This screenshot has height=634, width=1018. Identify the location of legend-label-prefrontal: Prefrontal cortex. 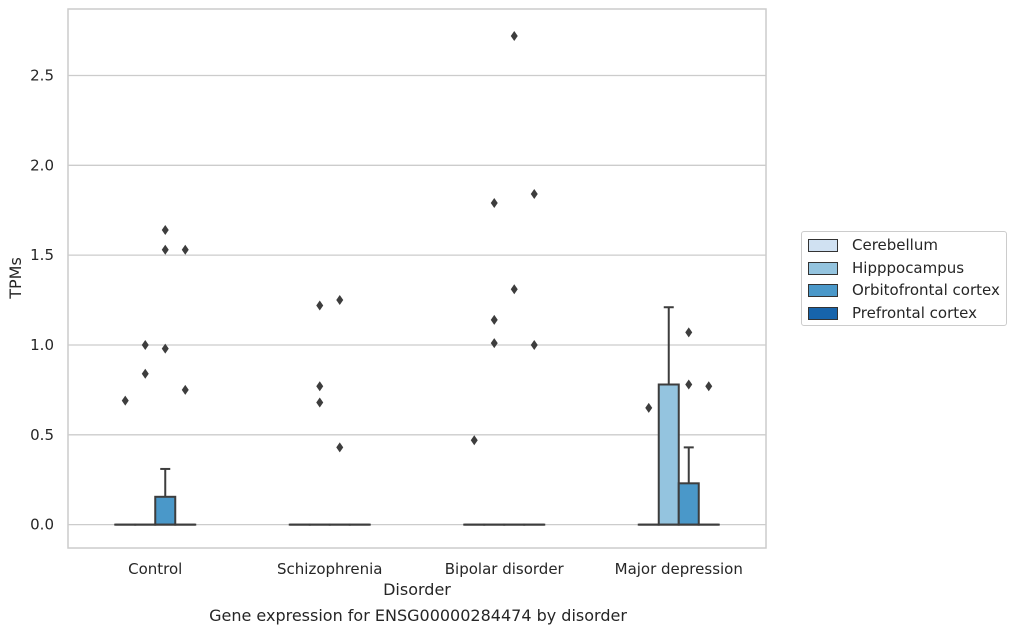
(914, 313).